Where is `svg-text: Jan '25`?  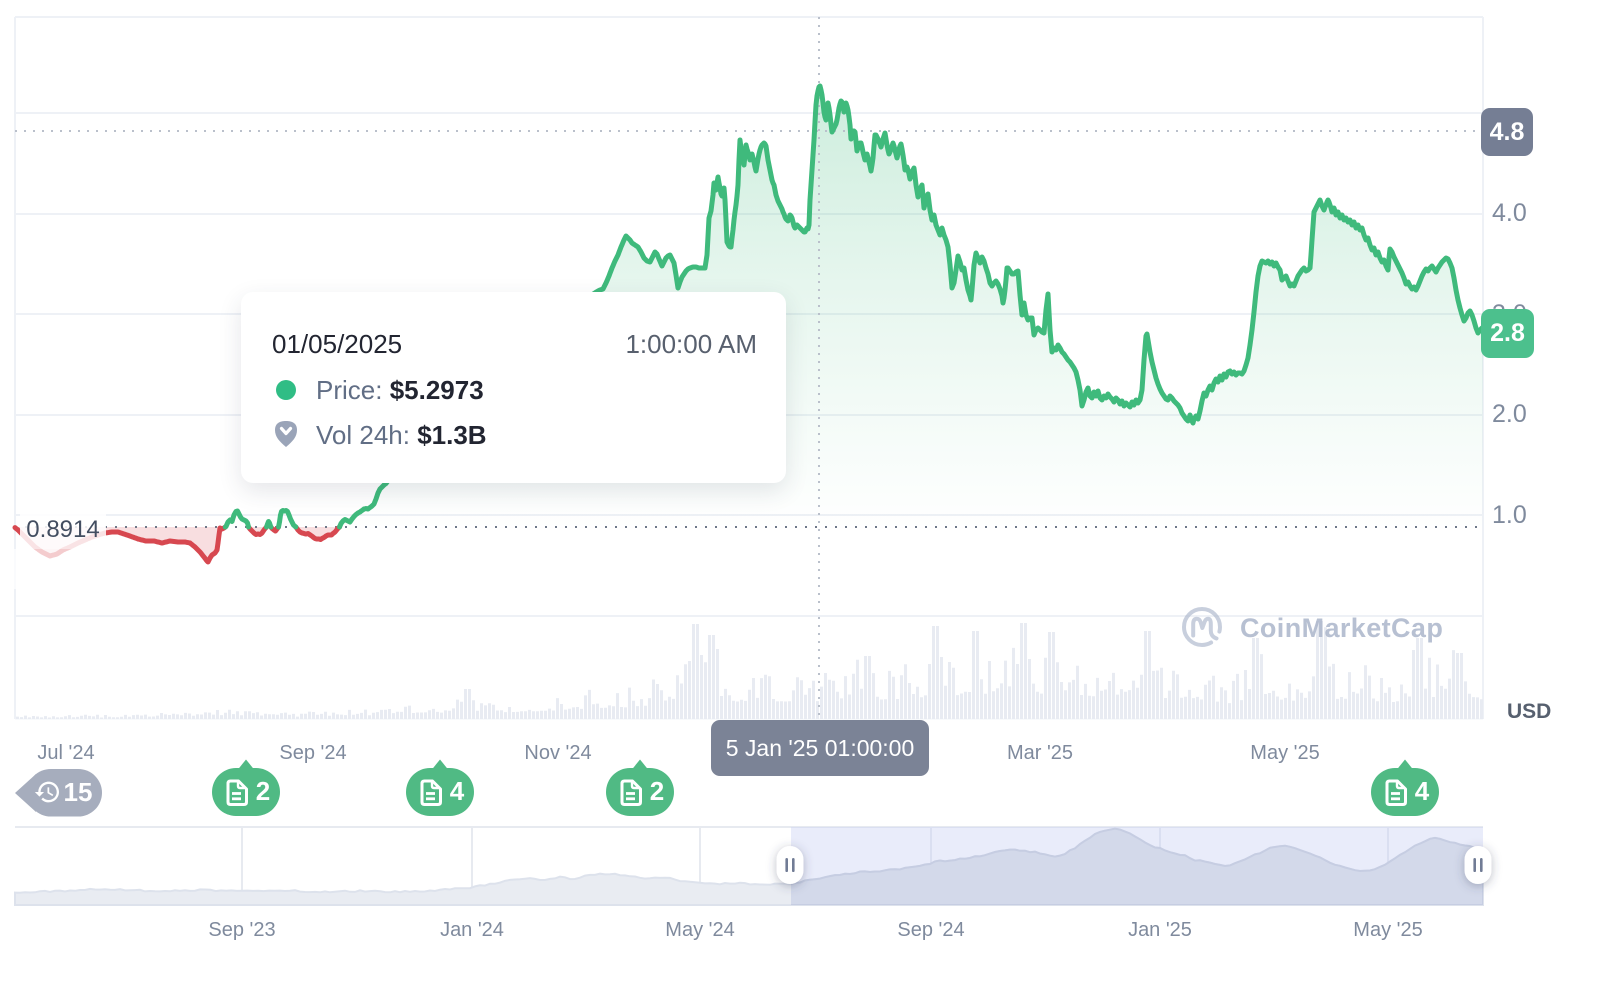 svg-text: Jan '25 is located at coordinates (1160, 930).